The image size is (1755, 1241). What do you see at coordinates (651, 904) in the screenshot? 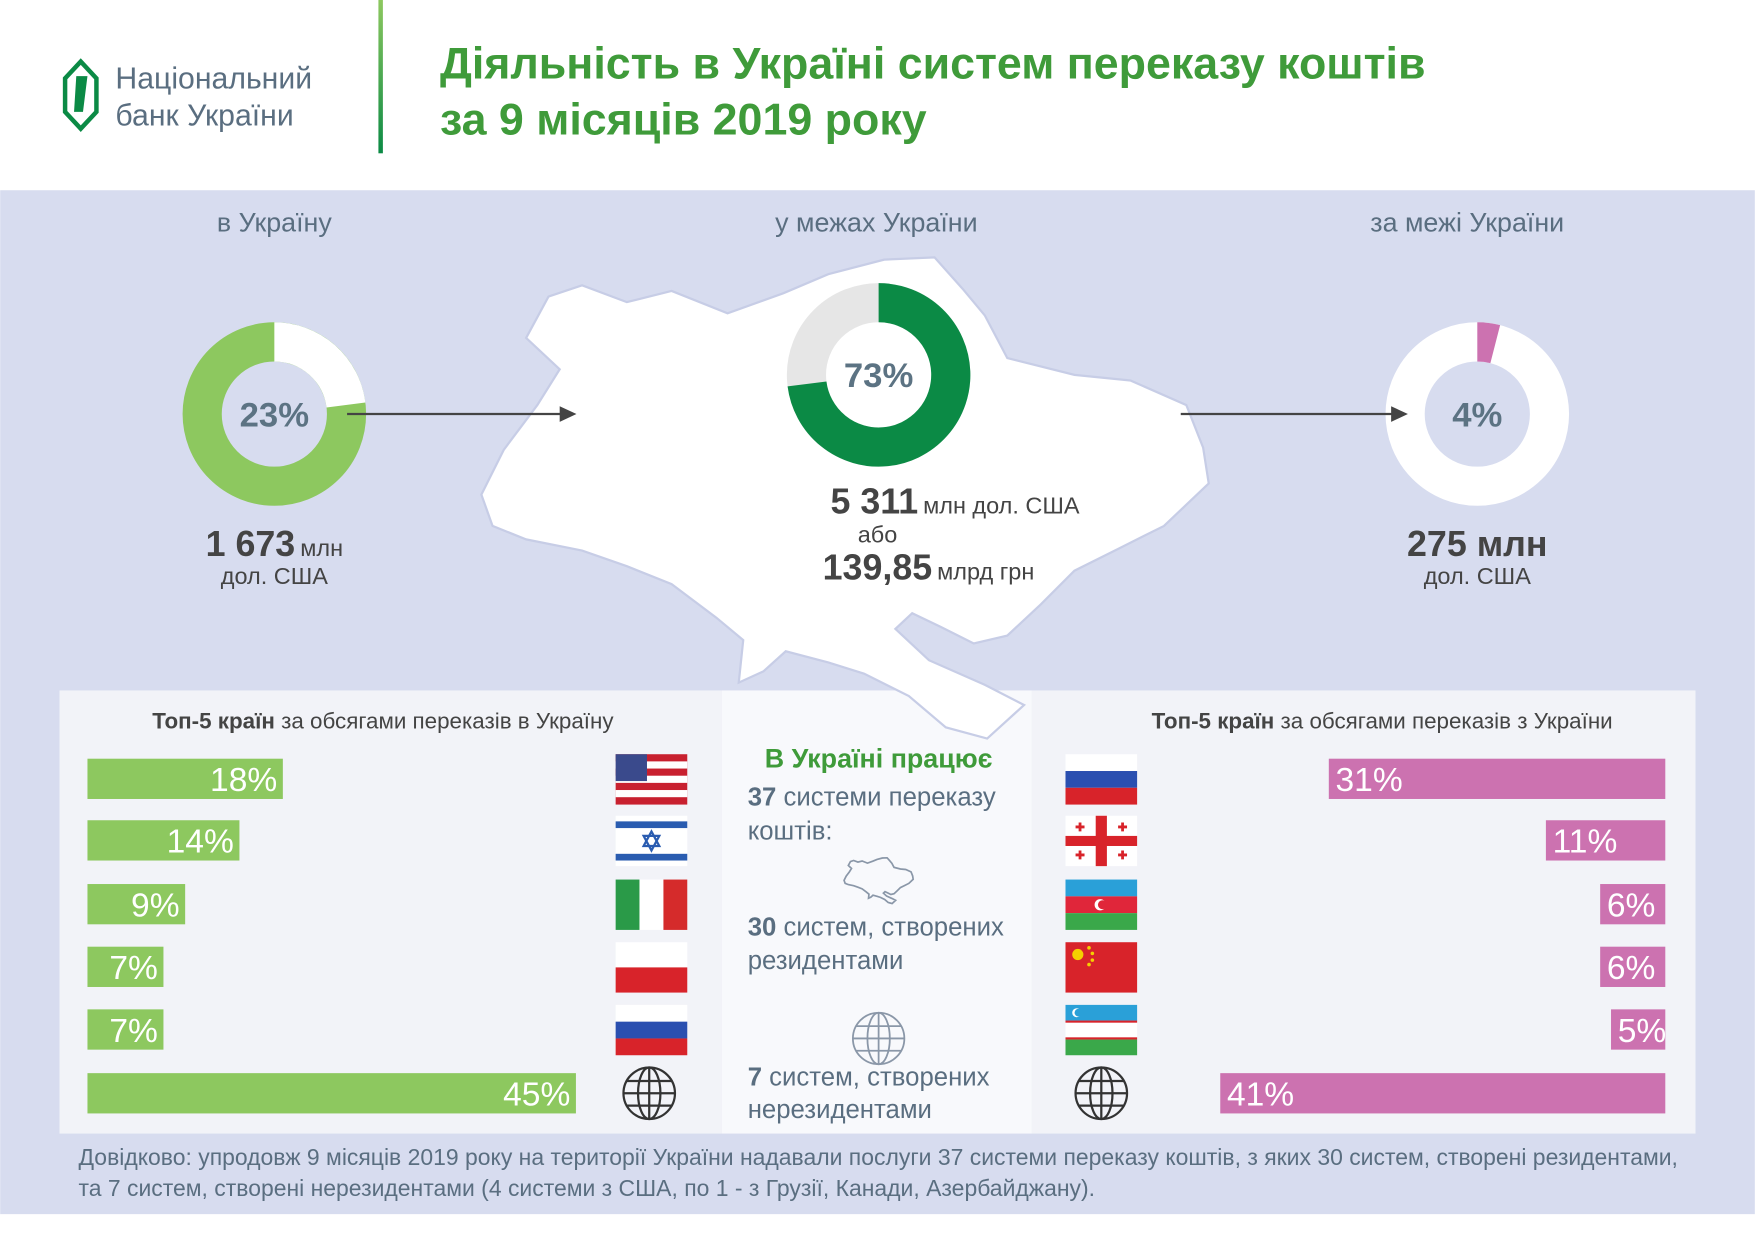
I see `flag-italy` at bounding box center [651, 904].